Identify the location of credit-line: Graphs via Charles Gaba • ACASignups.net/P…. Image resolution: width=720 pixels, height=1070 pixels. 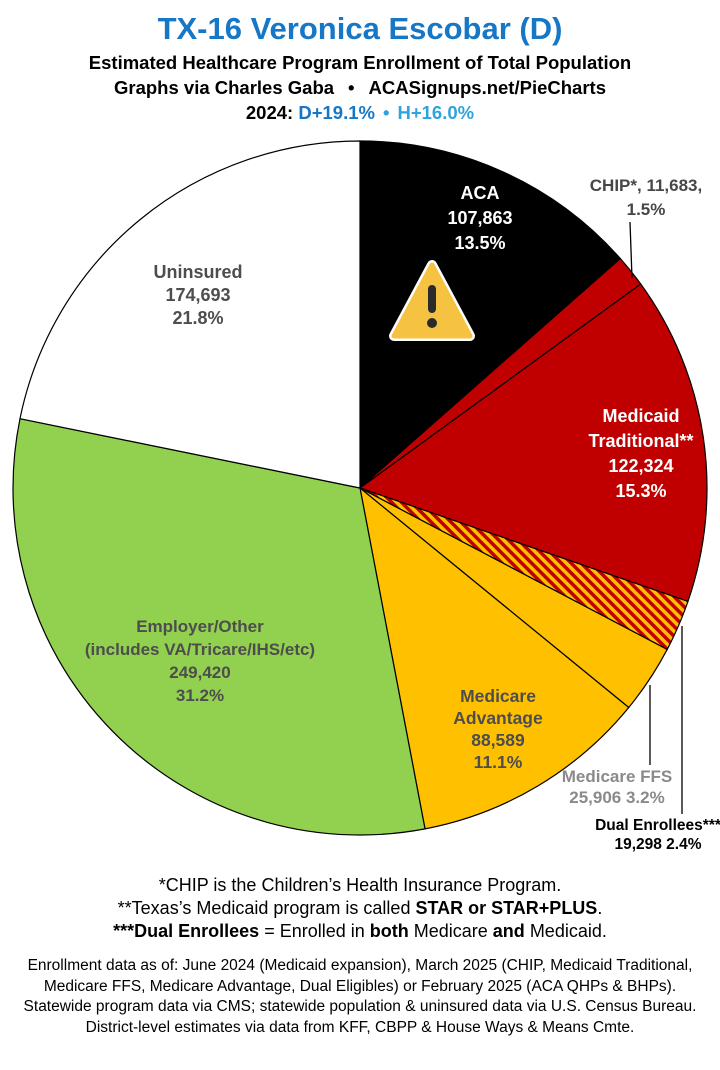
(360, 87).